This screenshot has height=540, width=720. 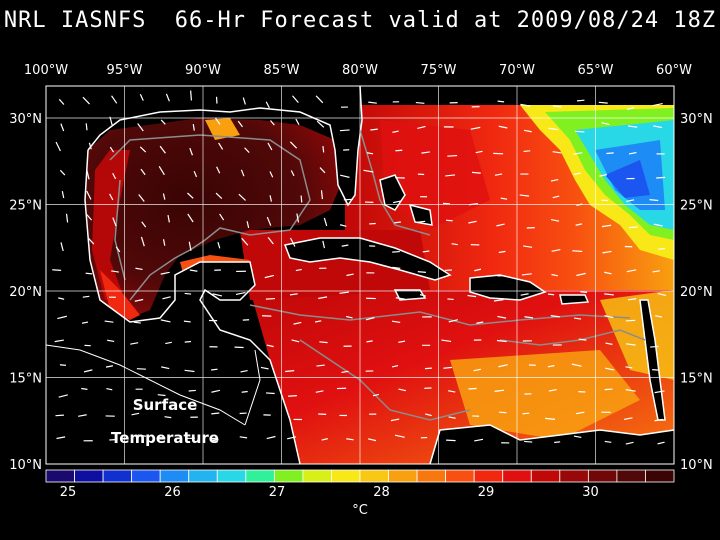 What do you see at coordinates (329, 492) in the screenshot?
I see `colorbar-tick-labels: 25 26 27 28 29 30` at bounding box center [329, 492].